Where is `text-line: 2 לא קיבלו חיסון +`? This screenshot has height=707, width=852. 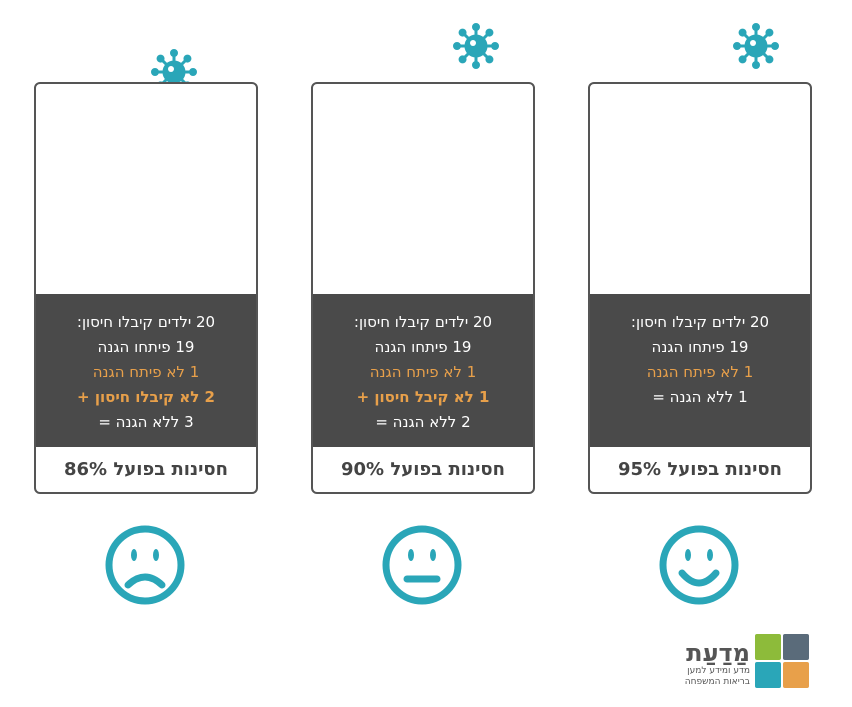 text-line: 2 לא קיבלו חיסון + is located at coordinates (146, 397).